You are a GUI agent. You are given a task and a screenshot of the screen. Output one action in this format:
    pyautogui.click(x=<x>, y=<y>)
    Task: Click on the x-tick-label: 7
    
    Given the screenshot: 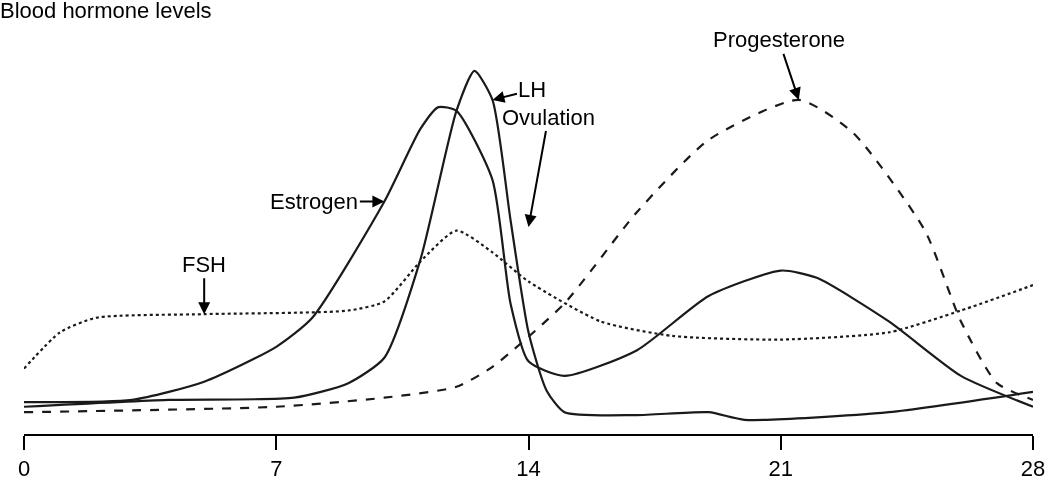 What is the action you would take?
    pyautogui.click(x=276, y=469)
    